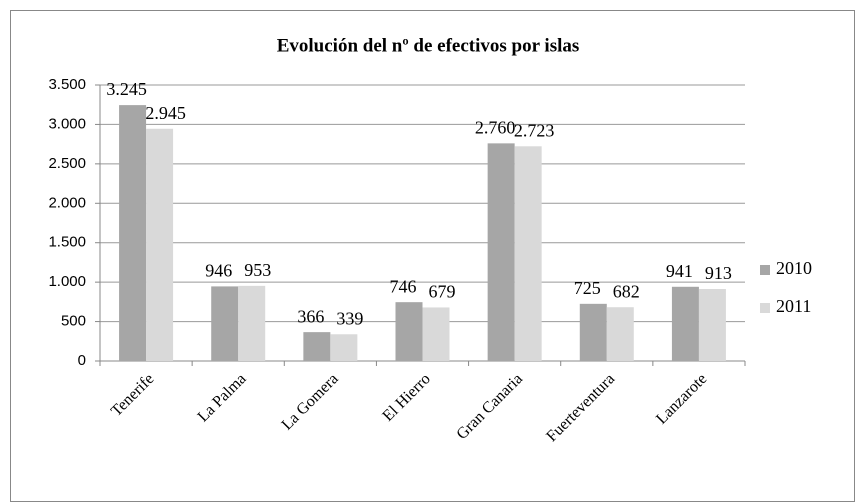  Describe the element at coordinates (794, 268) in the screenshot. I see `legend-label: 2010` at that location.